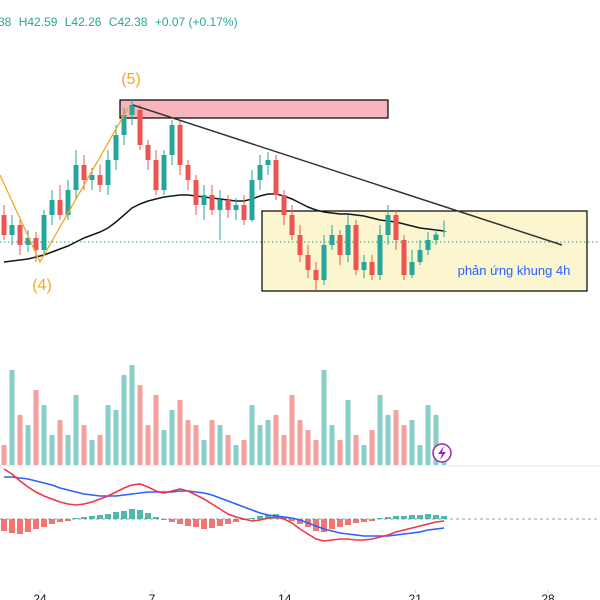 Image resolution: width=600 pixels, height=600 pixels. I want to click on header-item: H42.59, so click(38, 22).